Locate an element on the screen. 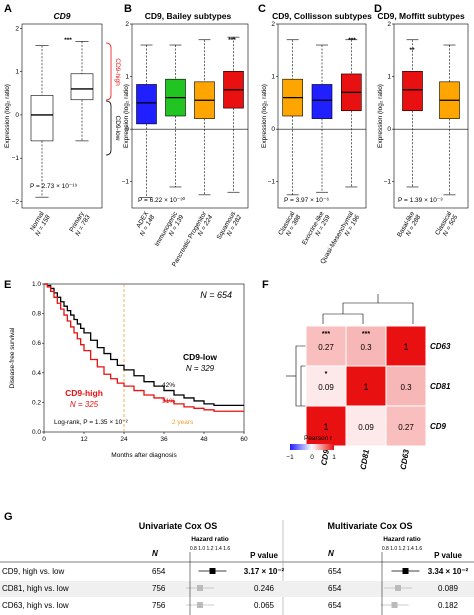 The width and height of the screenshot is (474, 615). km-curve-cd9-high is located at coordinates (144, 347).